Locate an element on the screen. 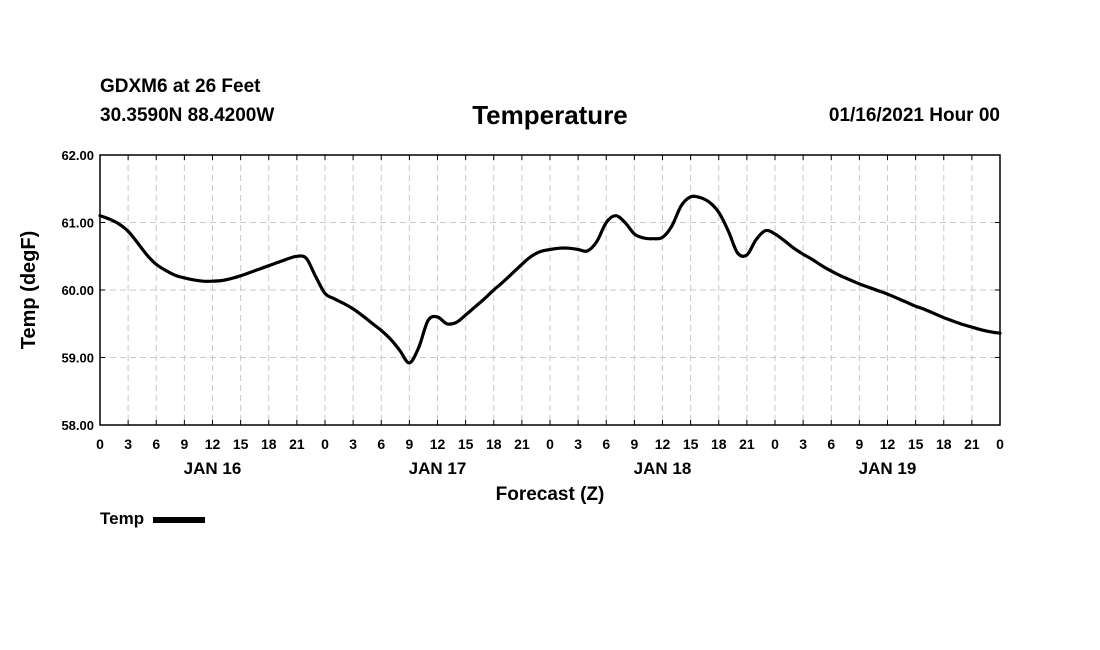  legend: Temp is located at coordinates (153, 519).